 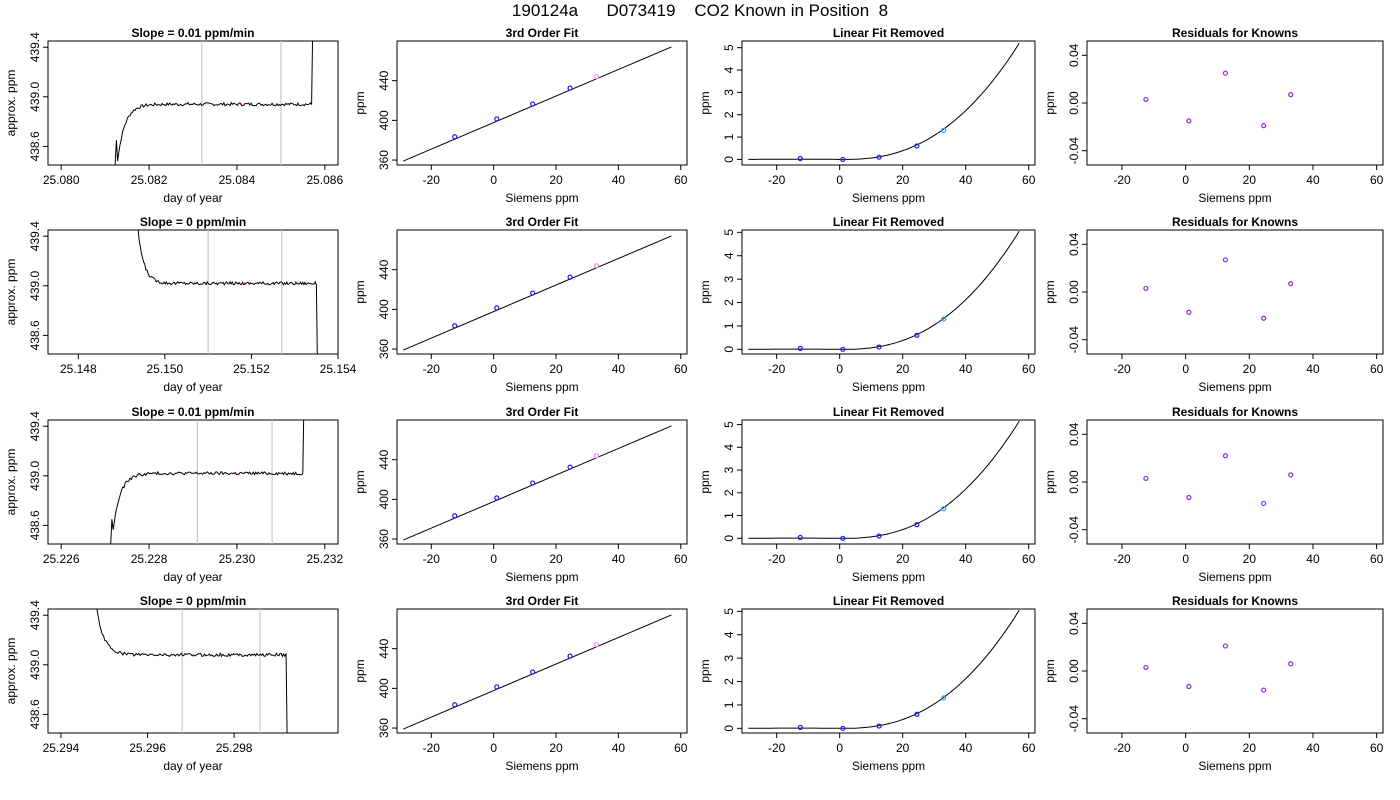 I want to click on x-tick-label: 25.226, so click(x=61, y=559).